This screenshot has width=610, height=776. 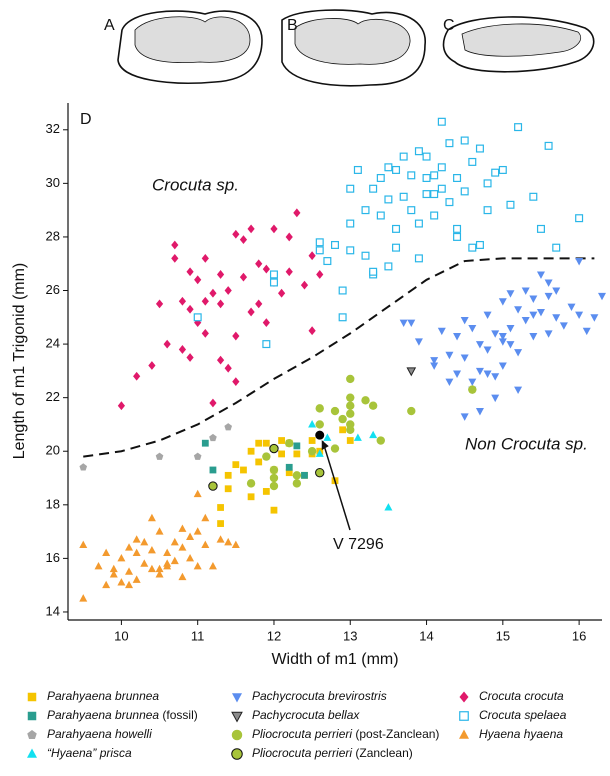 I want to click on legend-label: Pliocrocuta perrieri (post-Zanclean), so click(x=345, y=734).